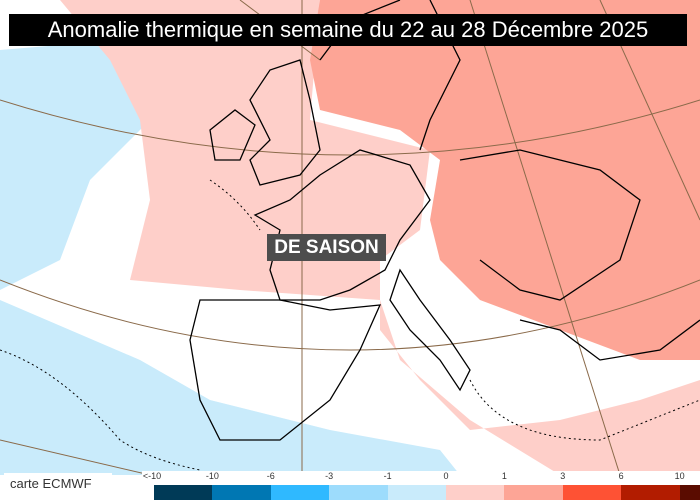 The image size is (700, 500). I want to click on legend-label: <-10, so click(152, 476).